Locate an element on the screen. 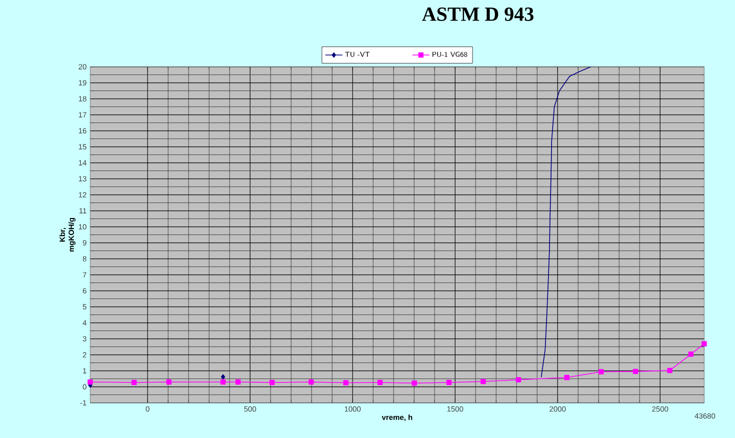 The width and height of the screenshot is (735, 438). chart-title: ASTM D 943 is located at coordinates (478, 14).